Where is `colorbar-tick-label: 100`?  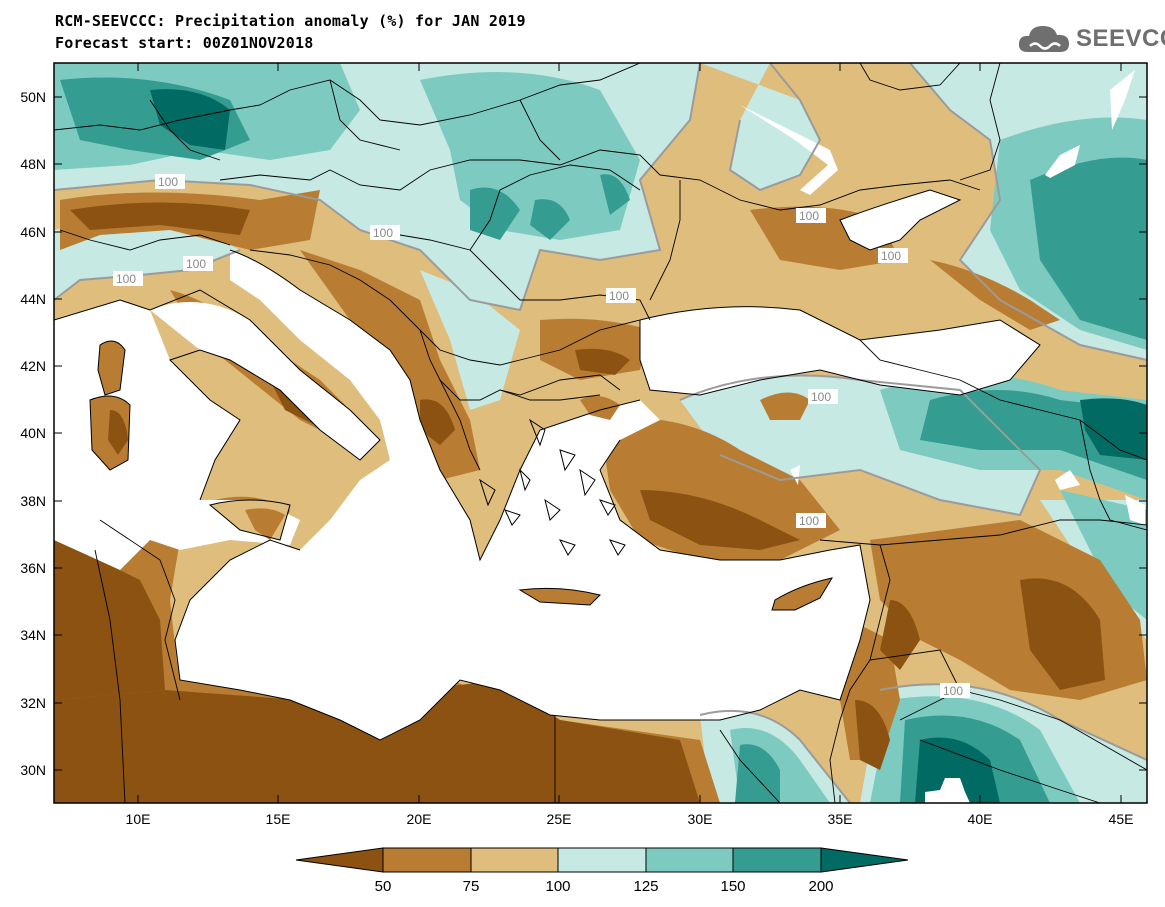 colorbar-tick-label: 100 is located at coordinates (557, 886).